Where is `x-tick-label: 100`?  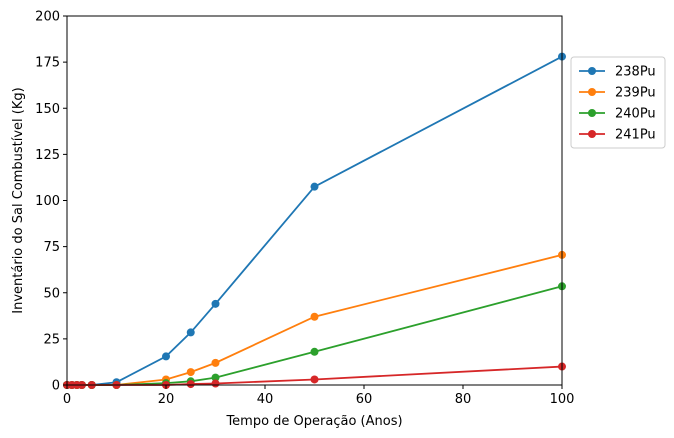
x-tick-label: 100 is located at coordinates (562, 399).